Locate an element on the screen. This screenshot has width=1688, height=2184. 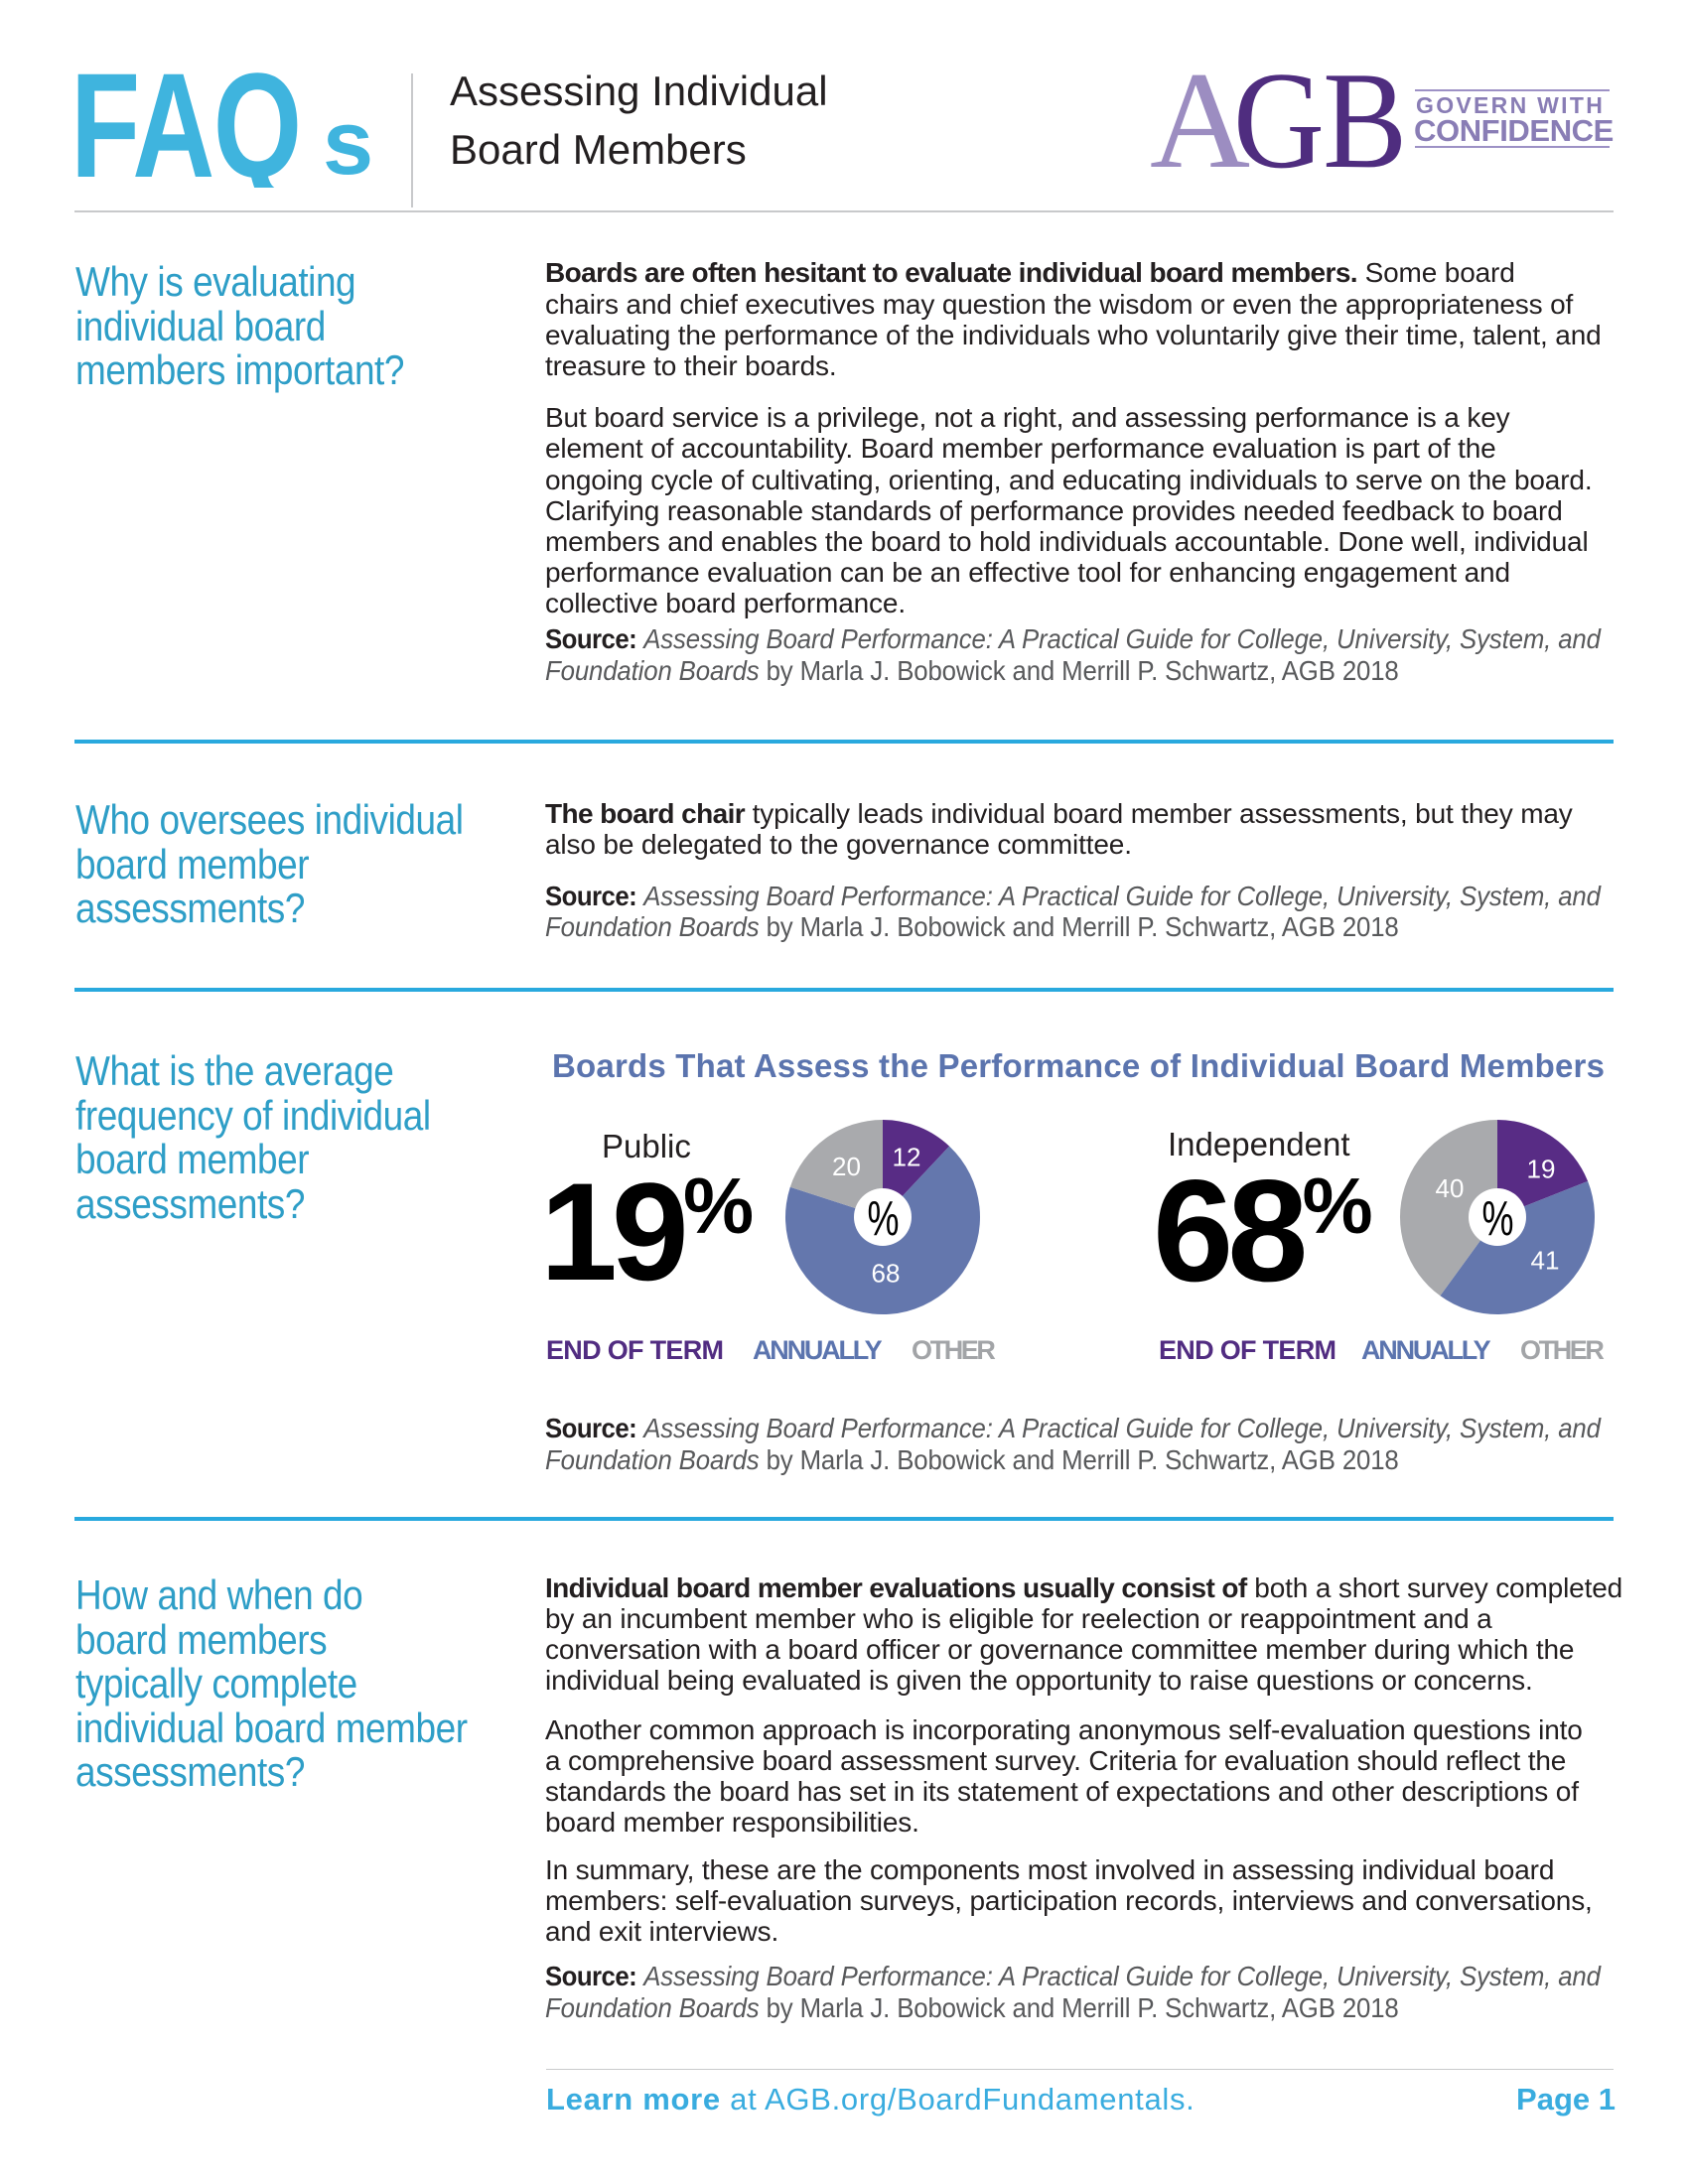
svg-text: 20 is located at coordinates (846, 1166).